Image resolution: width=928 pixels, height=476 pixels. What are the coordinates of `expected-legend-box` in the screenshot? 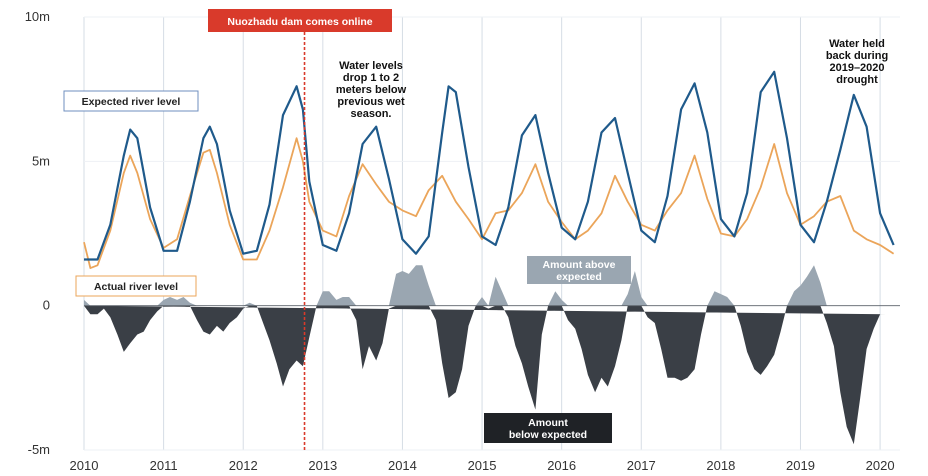 It's located at (131, 101).